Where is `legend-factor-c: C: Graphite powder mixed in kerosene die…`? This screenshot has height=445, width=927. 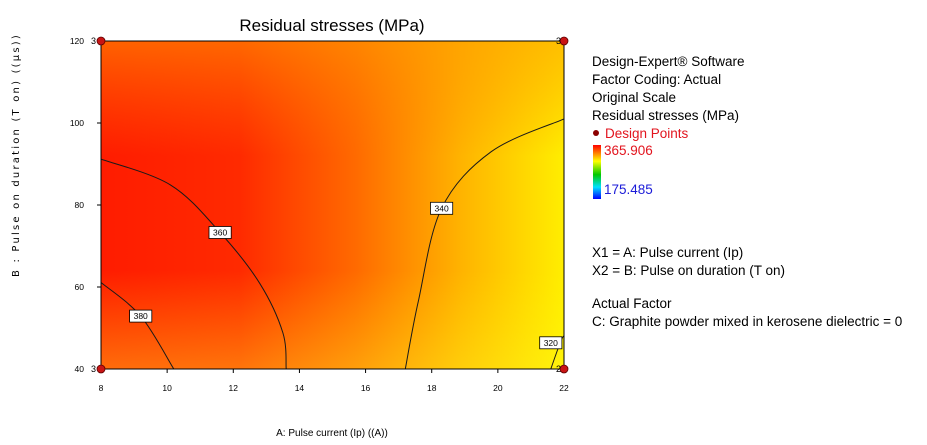
legend-factor-c: C: Graphite powder mixed in kerosene die… is located at coordinates (747, 321).